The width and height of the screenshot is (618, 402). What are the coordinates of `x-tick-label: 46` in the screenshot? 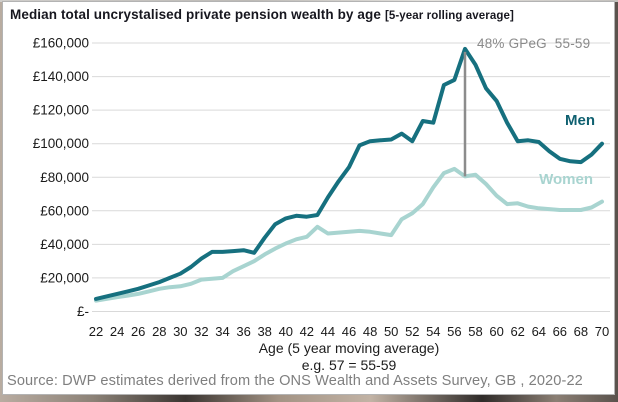 It's located at (349, 331).